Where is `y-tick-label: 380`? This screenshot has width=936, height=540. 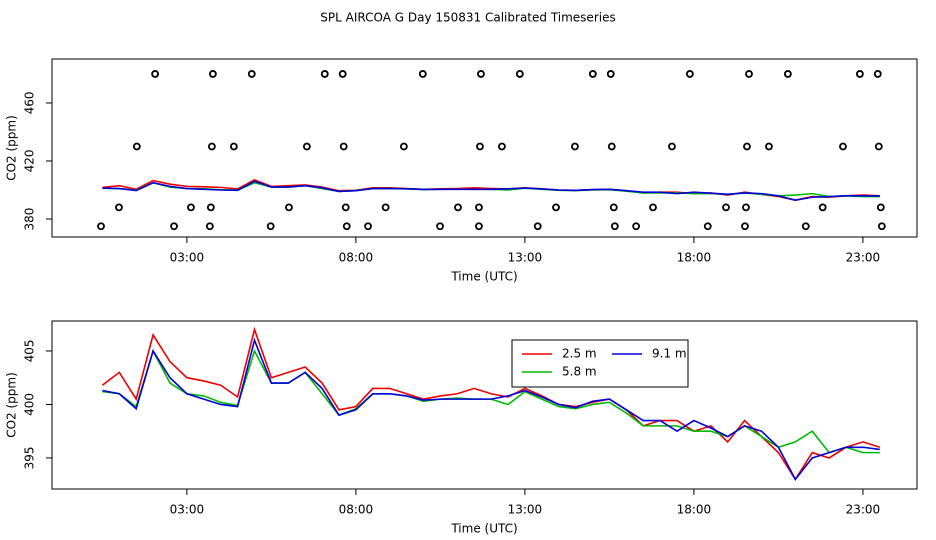
y-tick-label: 380 is located at coordinates (30, 219).